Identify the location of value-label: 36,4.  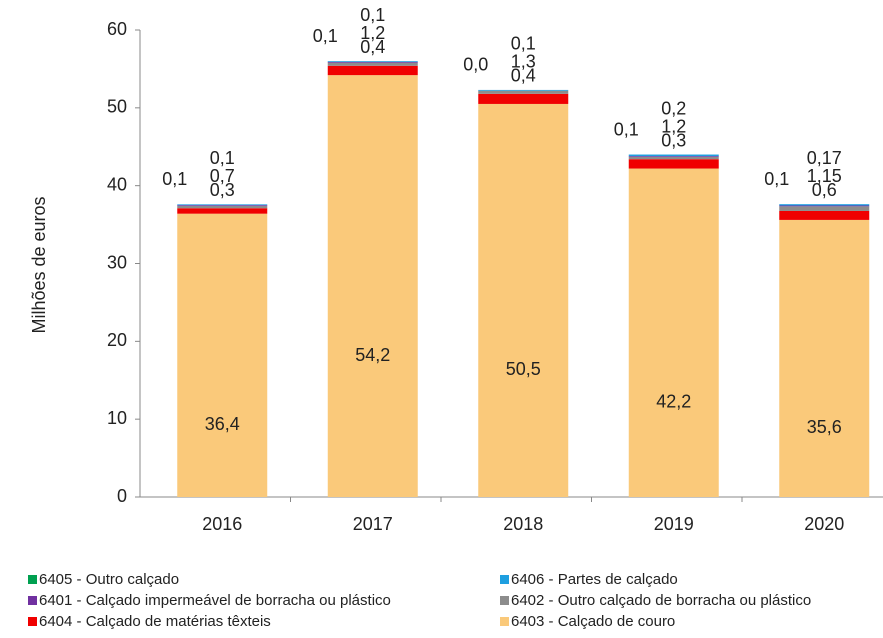
(222, 424).